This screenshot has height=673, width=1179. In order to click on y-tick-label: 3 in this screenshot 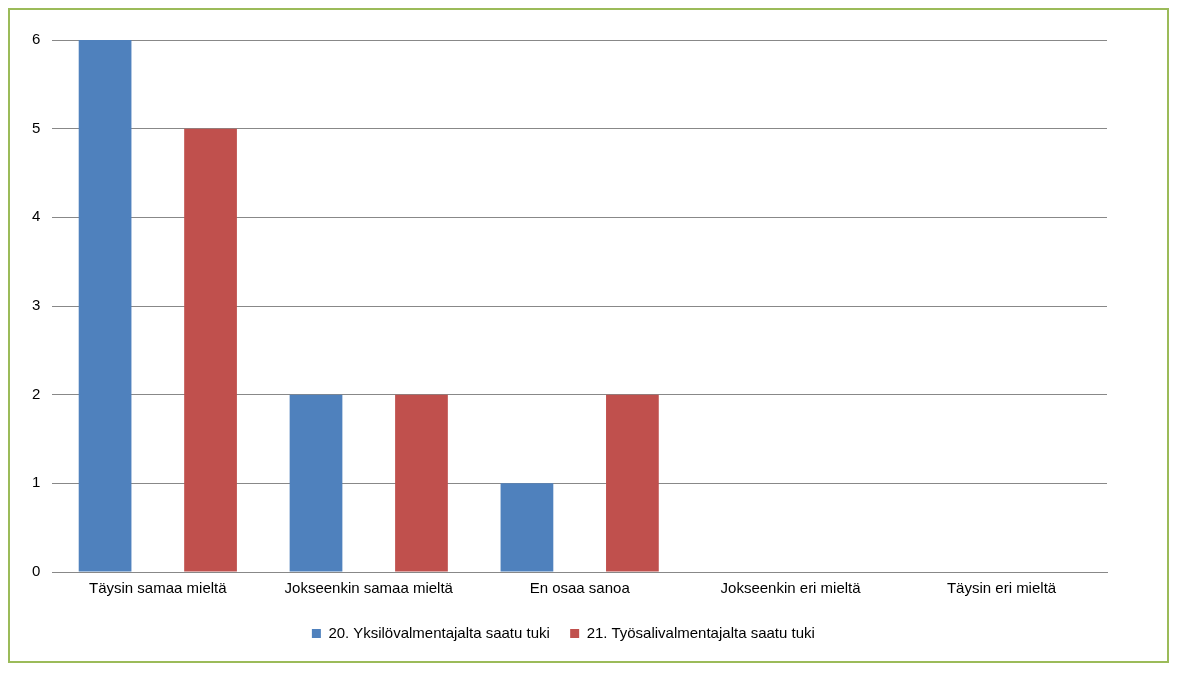, I will do `click(36, 305)`.